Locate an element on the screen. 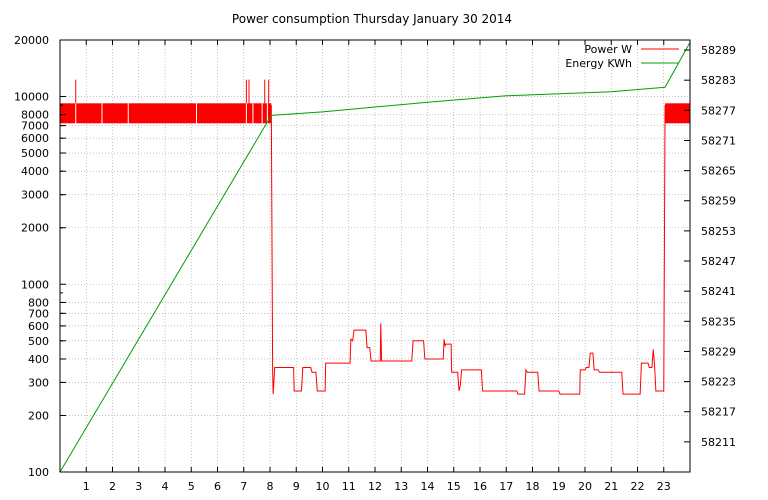 The height and width of the screenshot is (500, 768). y-tick-label: 200 is located at coordinates (38, 415).